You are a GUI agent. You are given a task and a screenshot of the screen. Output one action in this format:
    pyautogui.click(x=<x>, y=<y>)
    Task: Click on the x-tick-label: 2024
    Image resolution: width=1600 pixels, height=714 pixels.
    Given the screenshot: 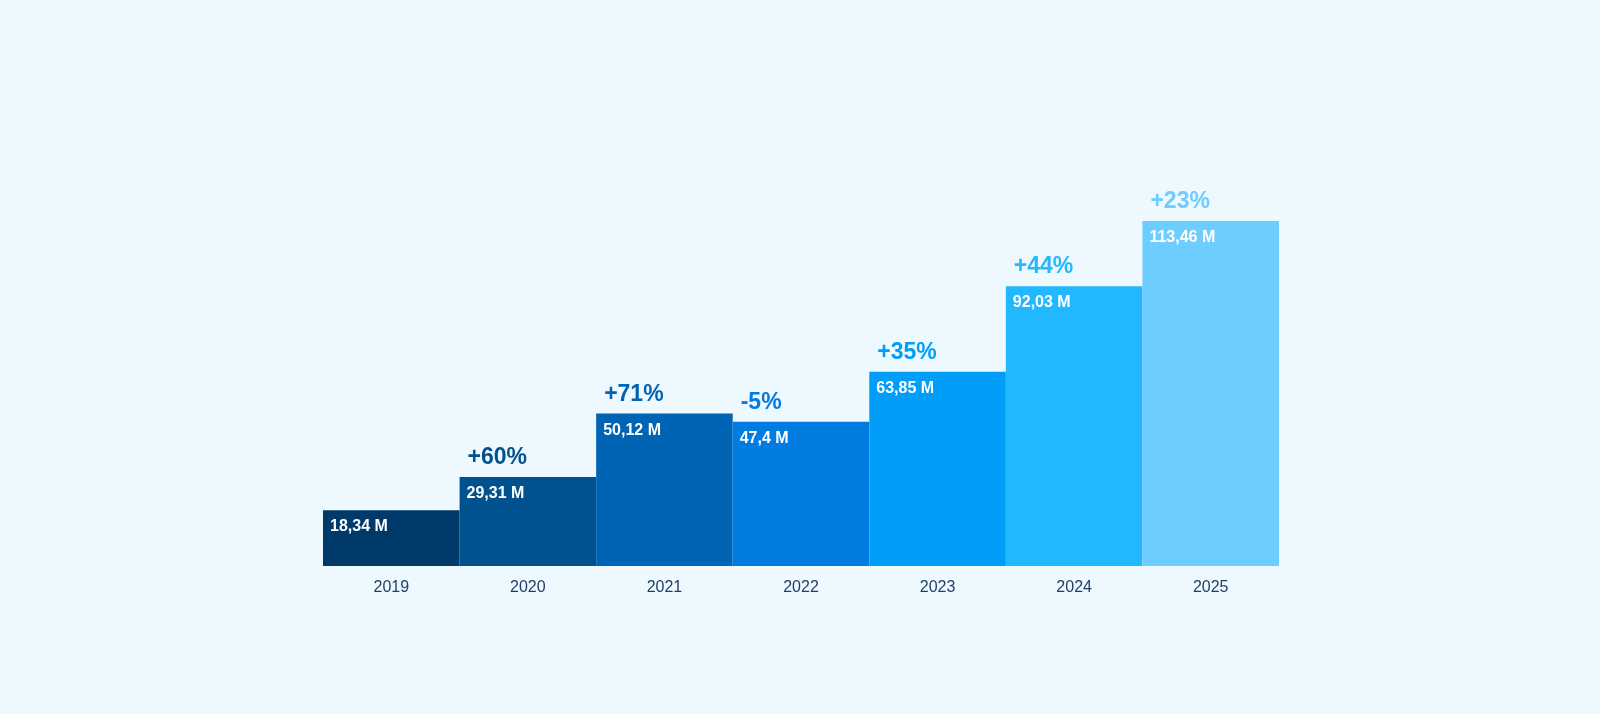 What is the action you would take?
    pyautogui.click(x=1074, y=586)
    